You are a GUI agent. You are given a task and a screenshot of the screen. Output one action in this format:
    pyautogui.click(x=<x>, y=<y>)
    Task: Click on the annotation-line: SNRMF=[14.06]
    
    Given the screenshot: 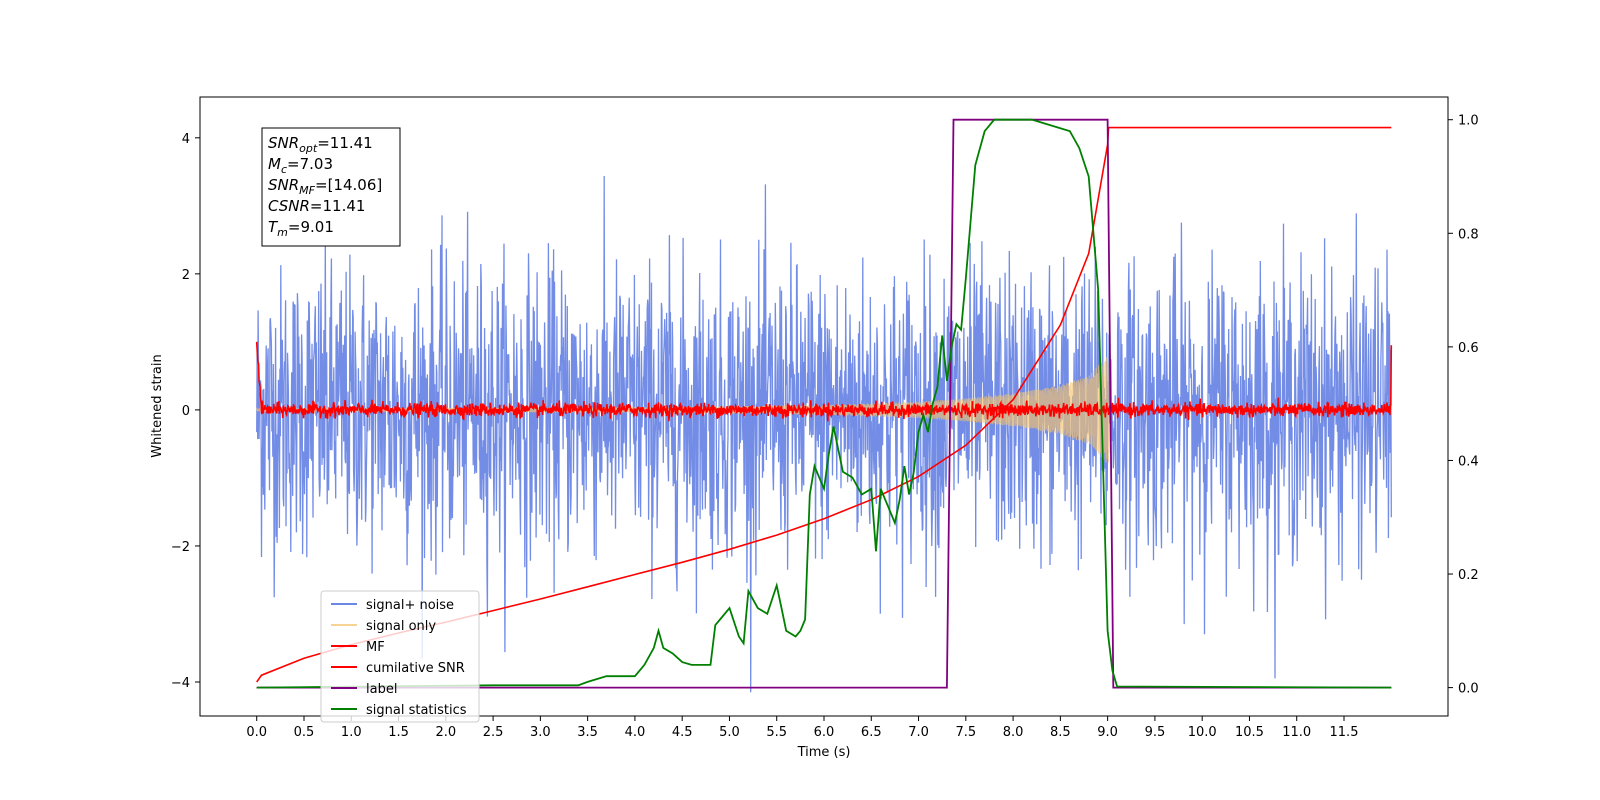 What is the action you would take?
    pyautogui.click(x=325, y=186)
    